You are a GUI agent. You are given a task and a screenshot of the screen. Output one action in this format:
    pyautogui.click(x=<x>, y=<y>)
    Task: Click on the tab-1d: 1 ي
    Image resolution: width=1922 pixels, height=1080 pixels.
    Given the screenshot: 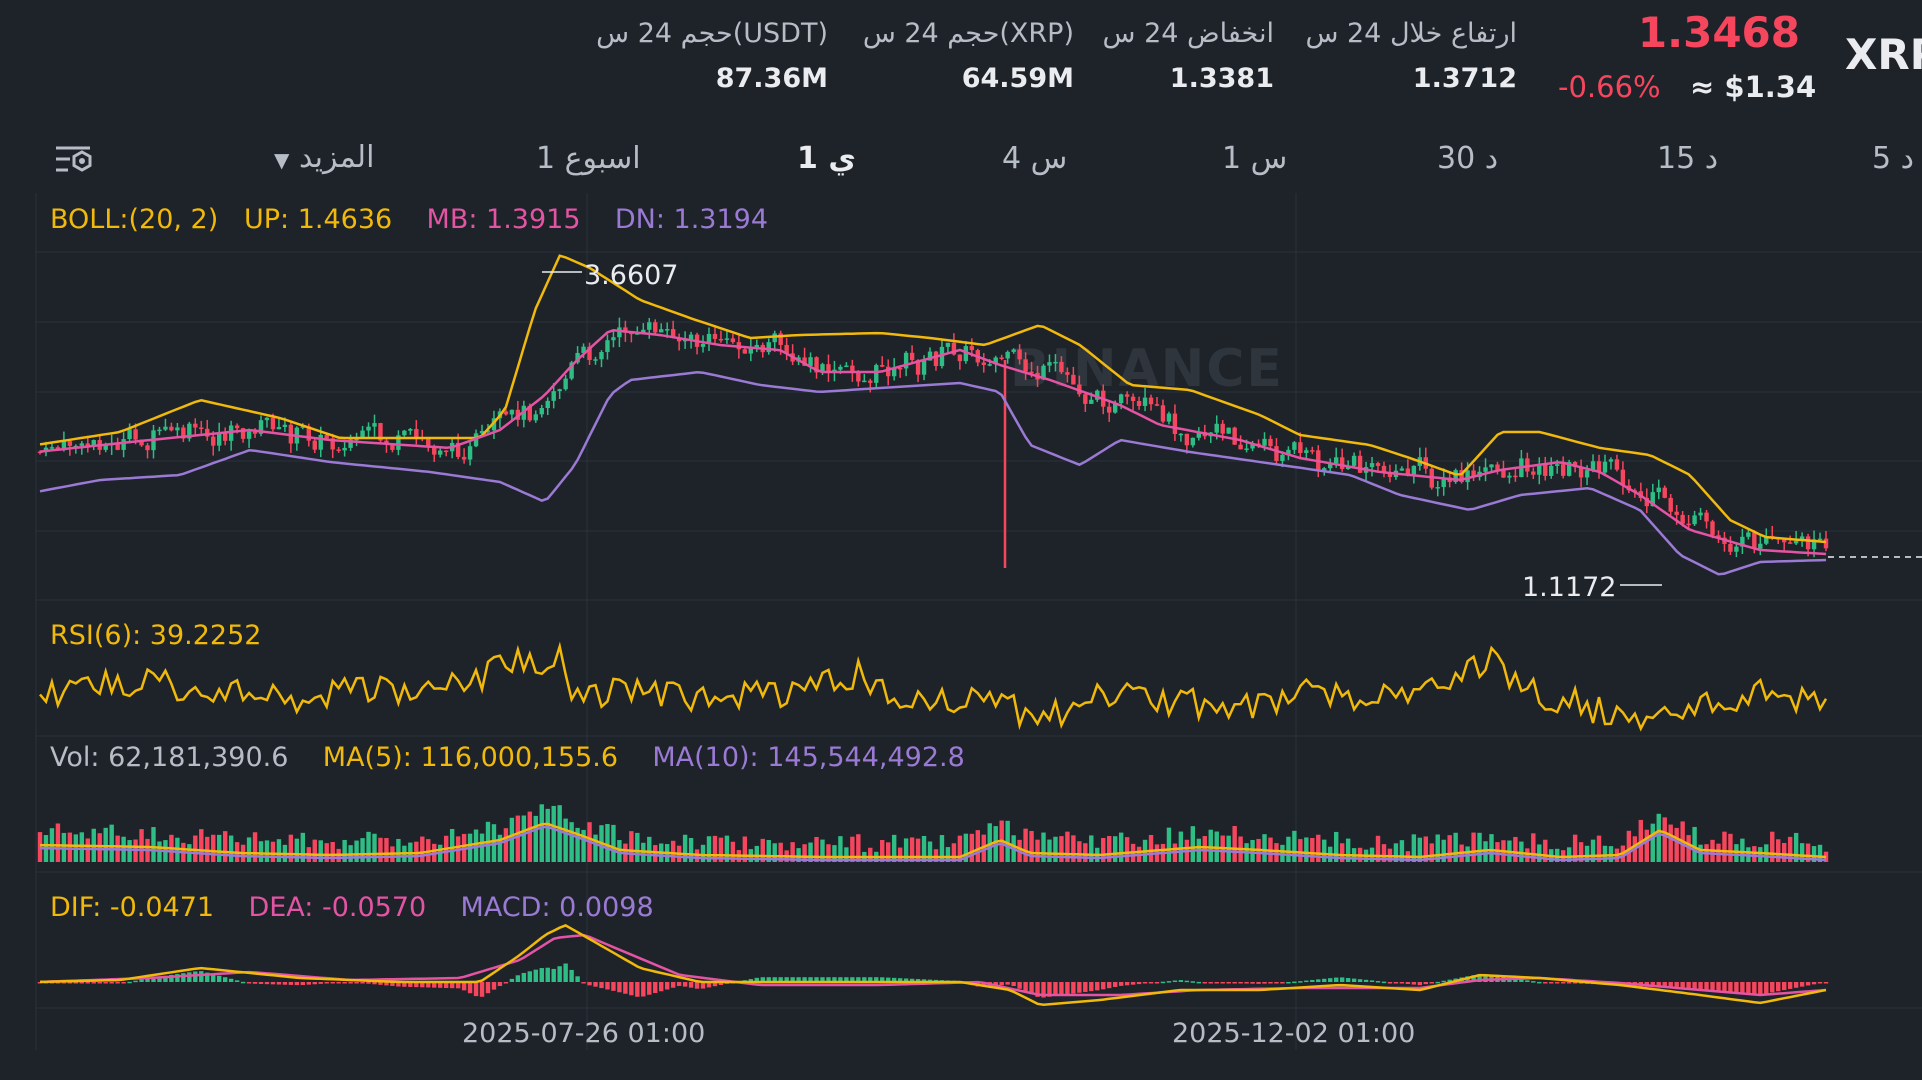 What is the action you would take?
    pyautogui.click(x=826, y=158)
    